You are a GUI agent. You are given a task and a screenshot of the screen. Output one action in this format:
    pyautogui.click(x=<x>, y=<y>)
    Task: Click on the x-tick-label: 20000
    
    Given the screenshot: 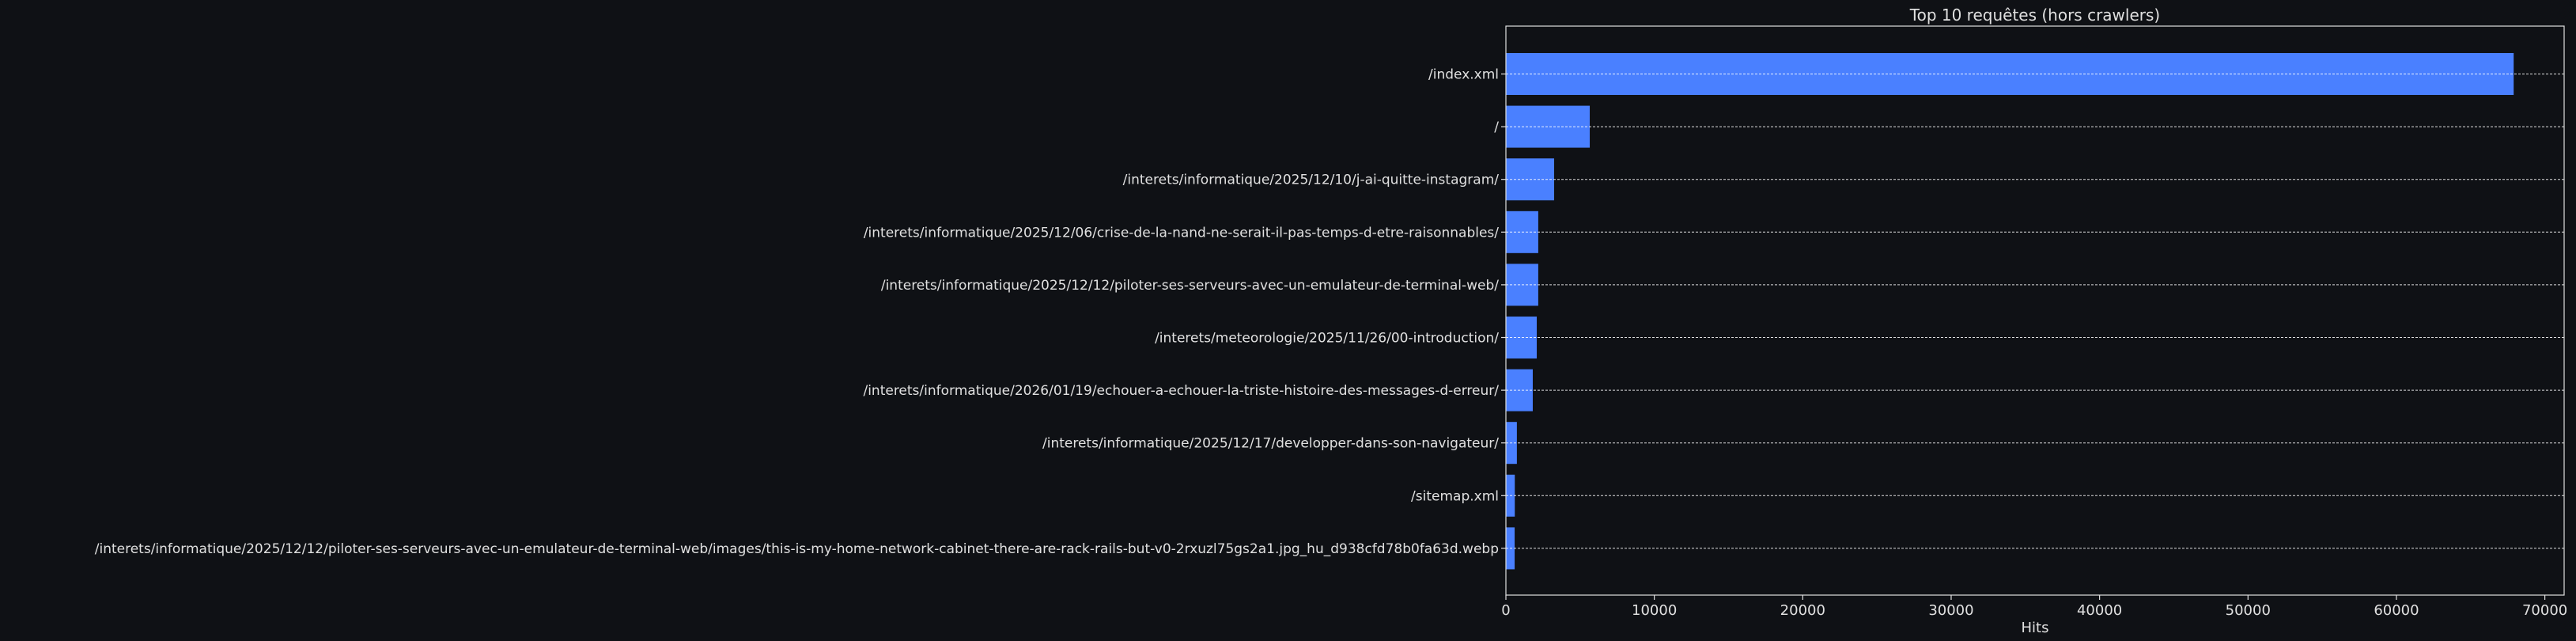 What is the action you would take?
    pyautogui.click(x=1802, y=610)
    